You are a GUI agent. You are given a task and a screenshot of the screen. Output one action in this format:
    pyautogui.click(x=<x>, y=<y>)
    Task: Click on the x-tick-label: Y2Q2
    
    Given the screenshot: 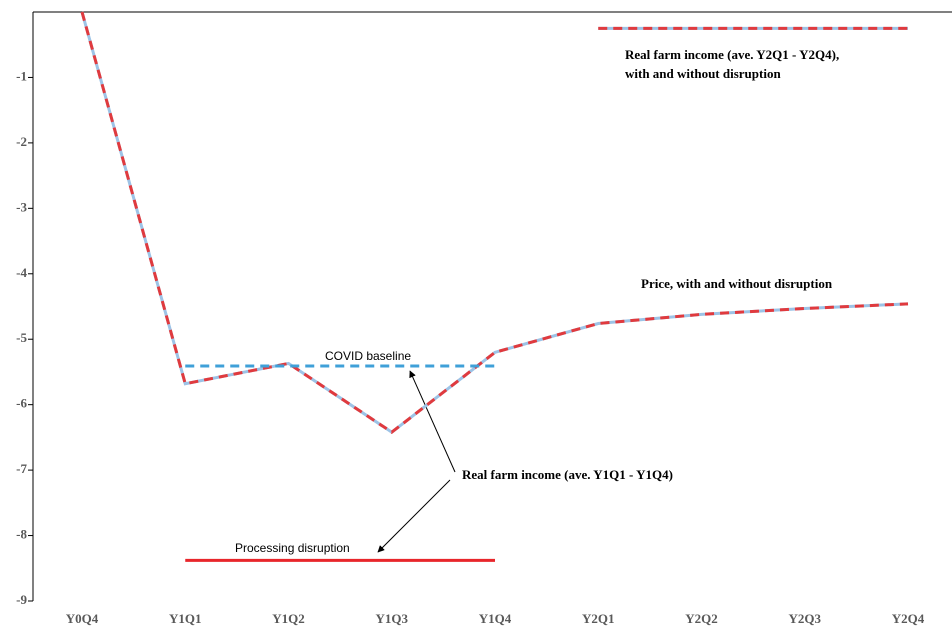 What is the action you would take?
    pyautogui.click(x=701, y=618)
    